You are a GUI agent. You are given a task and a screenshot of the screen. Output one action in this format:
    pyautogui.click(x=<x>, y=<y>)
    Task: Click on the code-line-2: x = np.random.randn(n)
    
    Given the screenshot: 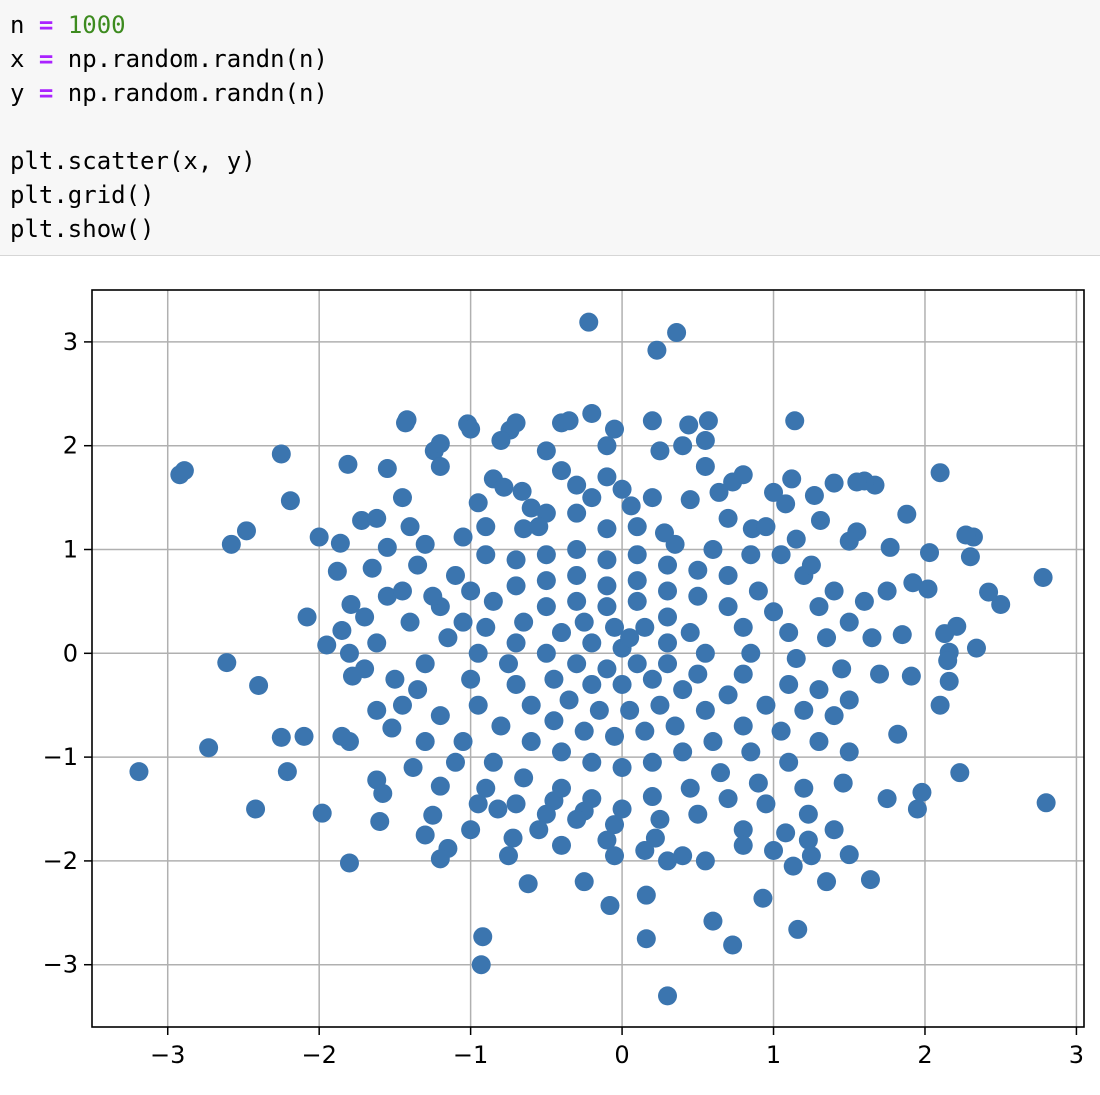 What is the action you would take?
    pyautogui.click(x=555, y=59)
    